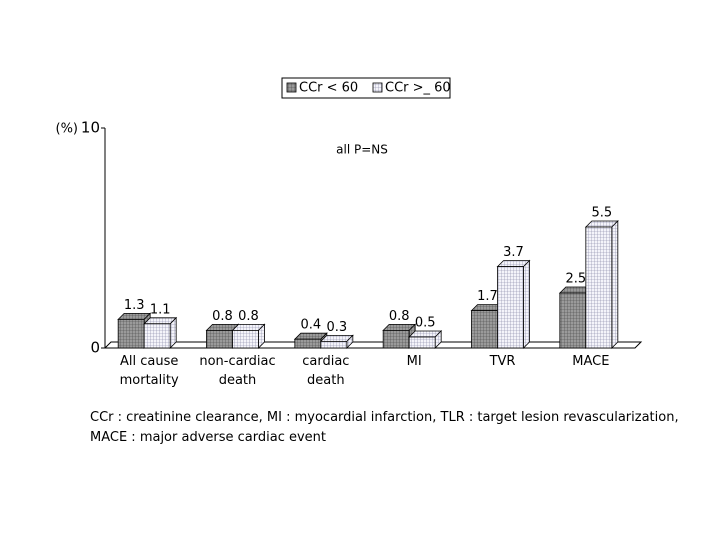 This screenshot has width=720, height=540. I want to click on x-tick-label: MI, so click(414, 361).